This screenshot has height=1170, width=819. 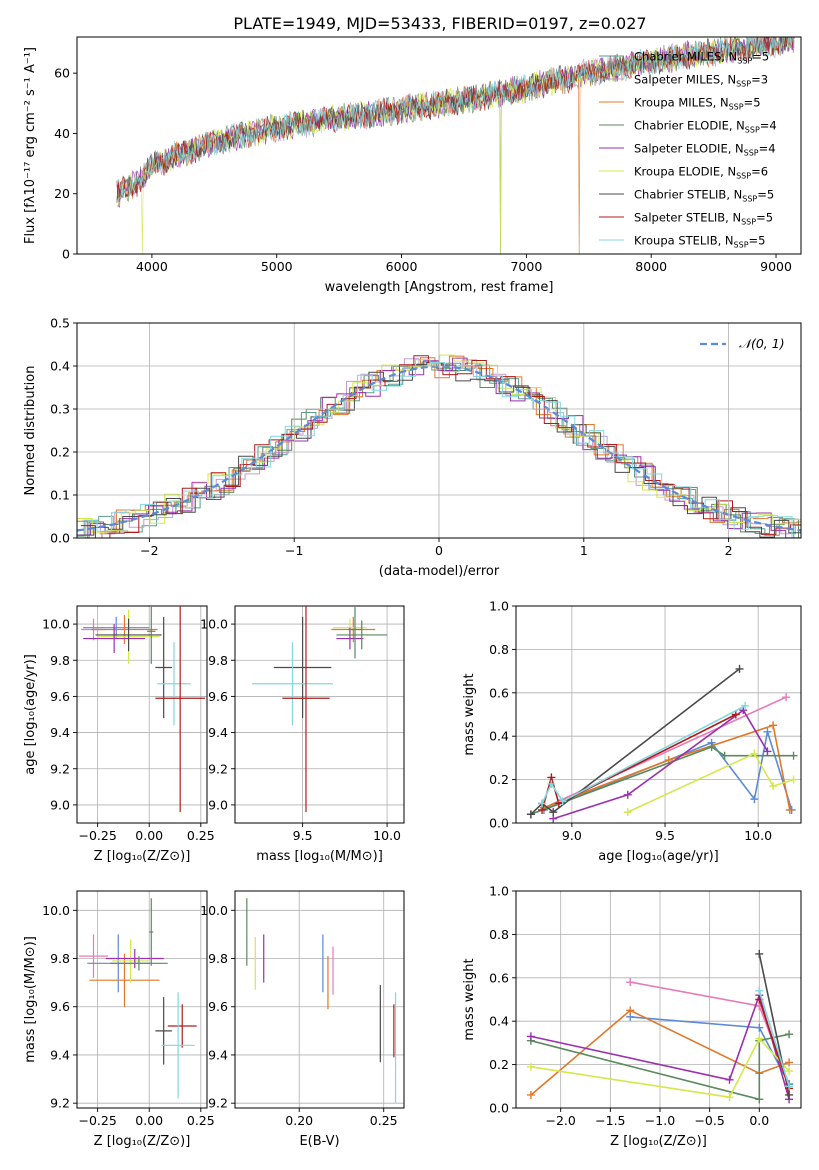 What do you see at coordinates (62, 193) in the screenshot?
I see `y-tick-label: 20` at bounding box center [62, 193].